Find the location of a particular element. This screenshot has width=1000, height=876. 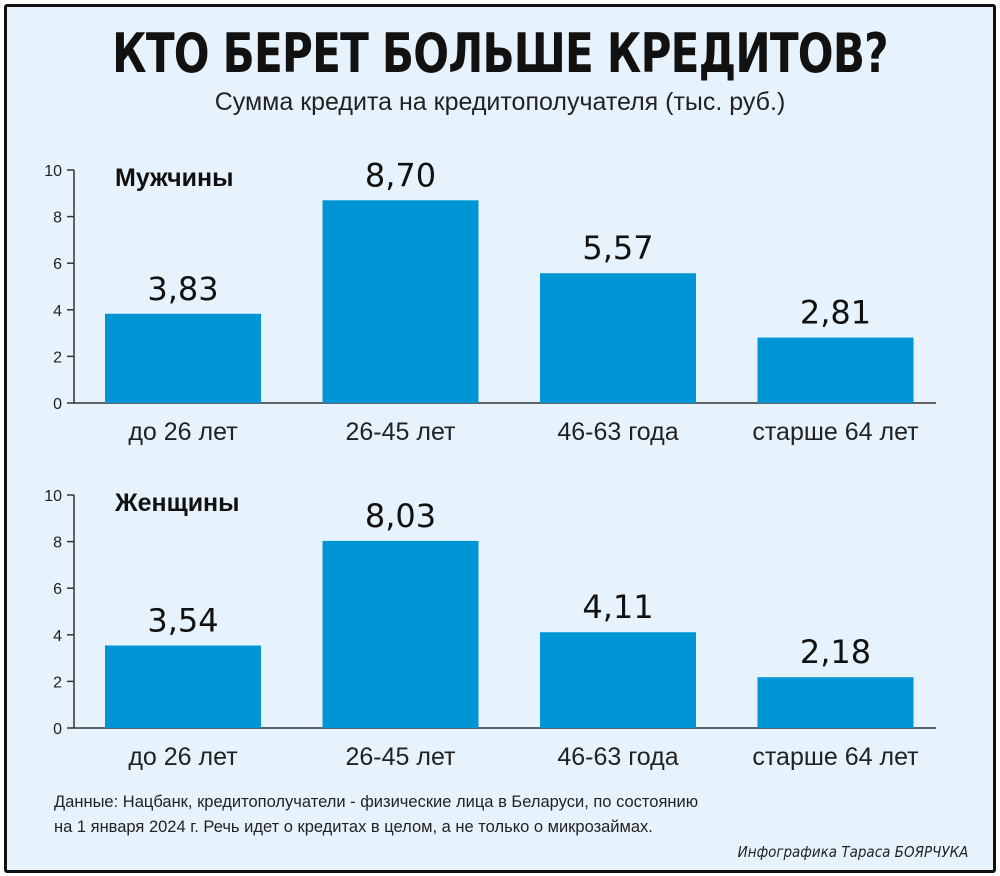

chart-women-y-tick-label-0: 0 is located at coordinates (57, 729).